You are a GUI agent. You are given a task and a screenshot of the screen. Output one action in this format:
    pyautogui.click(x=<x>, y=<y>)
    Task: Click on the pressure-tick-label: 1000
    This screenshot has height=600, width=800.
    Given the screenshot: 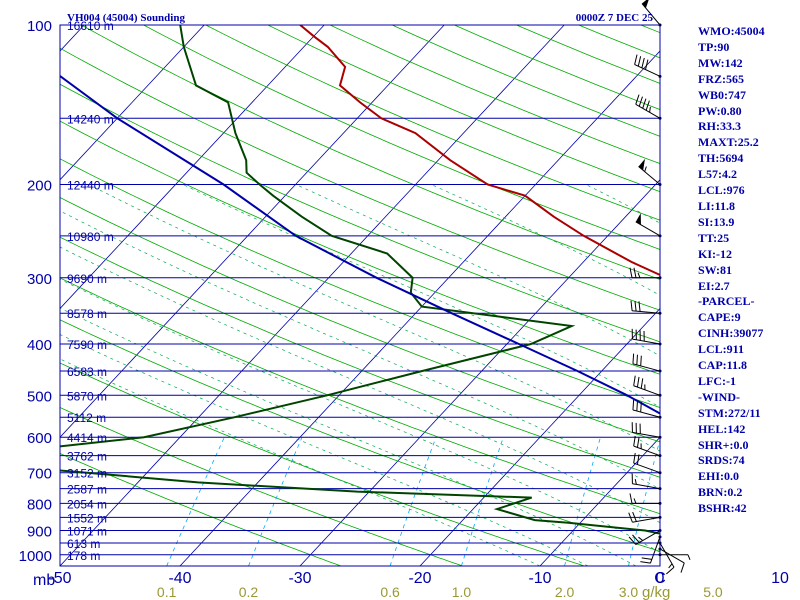 What is the action you would take?
    pyautogui.click(x=35, y=556)
    